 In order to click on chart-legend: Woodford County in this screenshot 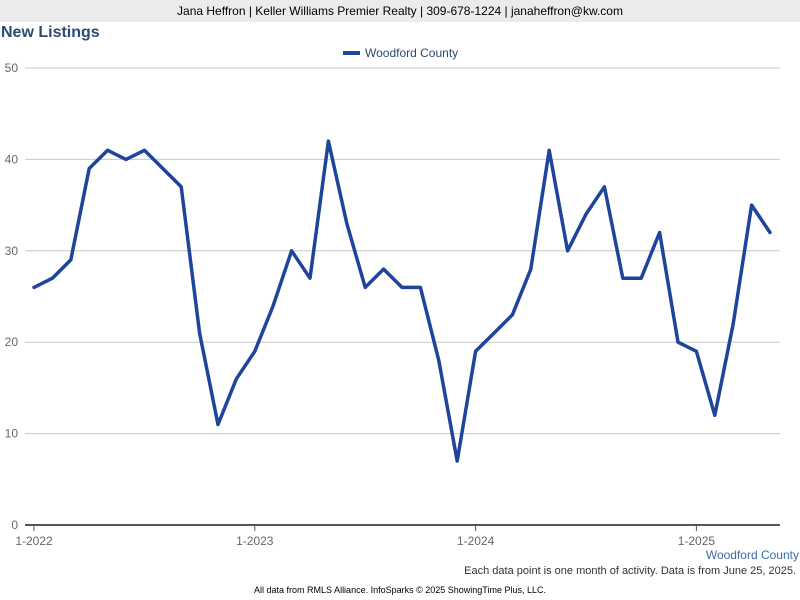, I will do `click(400, 53)`.